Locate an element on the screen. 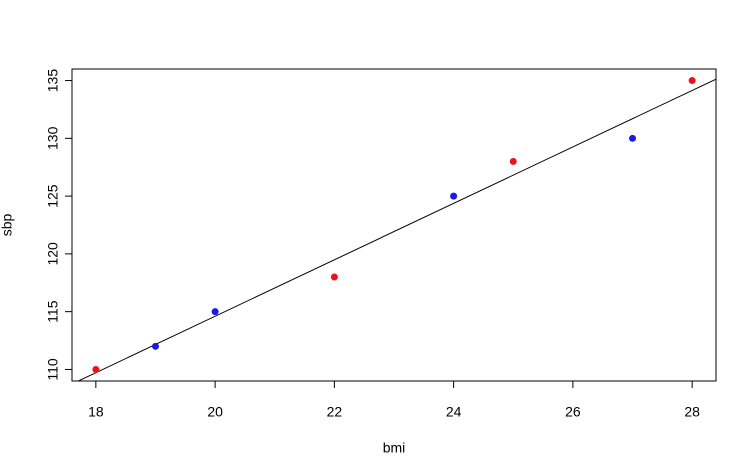 The image size is (736, 461). y-tick-label: 110 is located at coordinates (53, 369).